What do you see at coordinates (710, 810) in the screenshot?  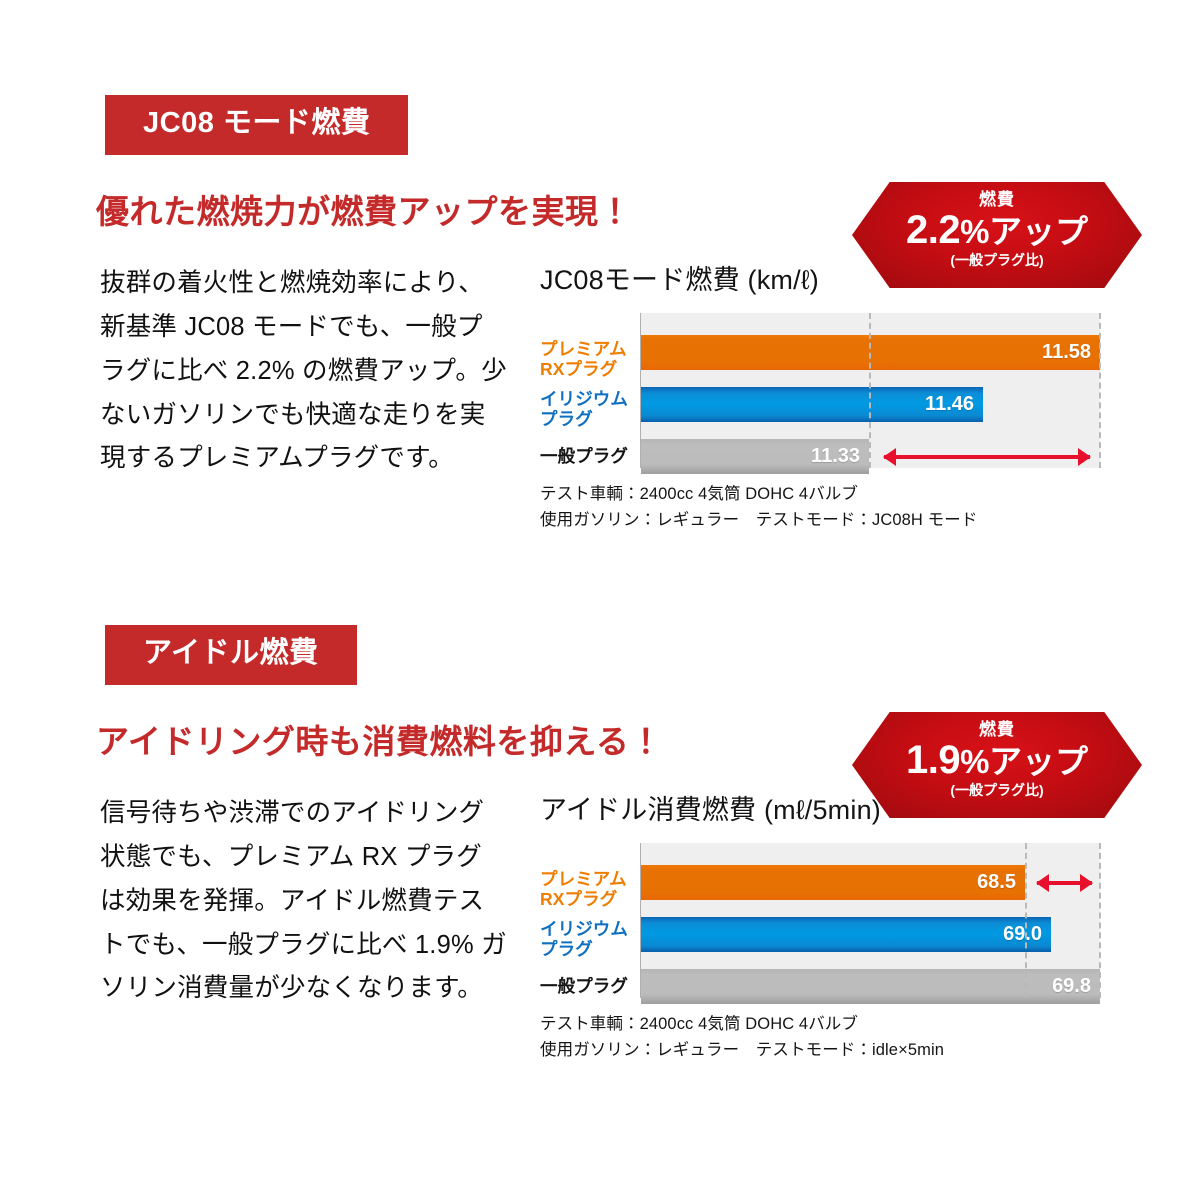 I see `chart-title: アイドル消費燃費 (mℓ/5min)` at bounding box center [710, 810].